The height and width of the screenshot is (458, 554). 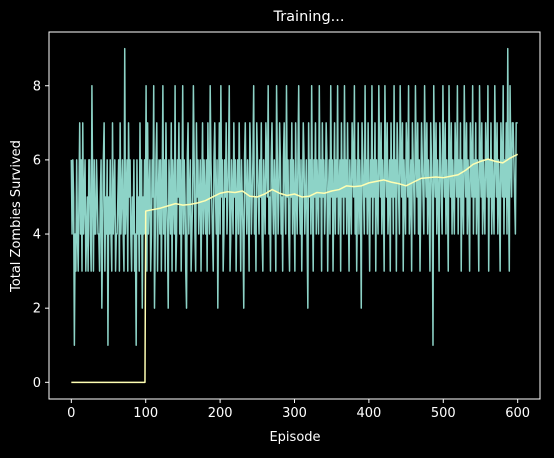 I want to click on x-tick-label: 400, so click(x=368, y=413).